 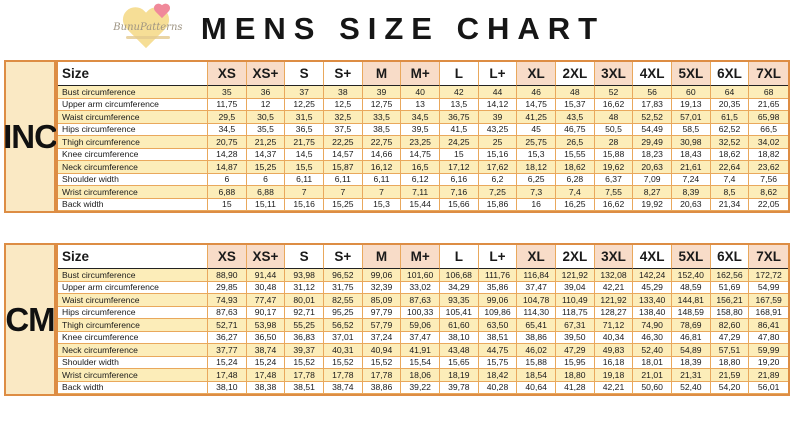 I want to click on row-label: Thigh circumference, so click(x=133, y=142).